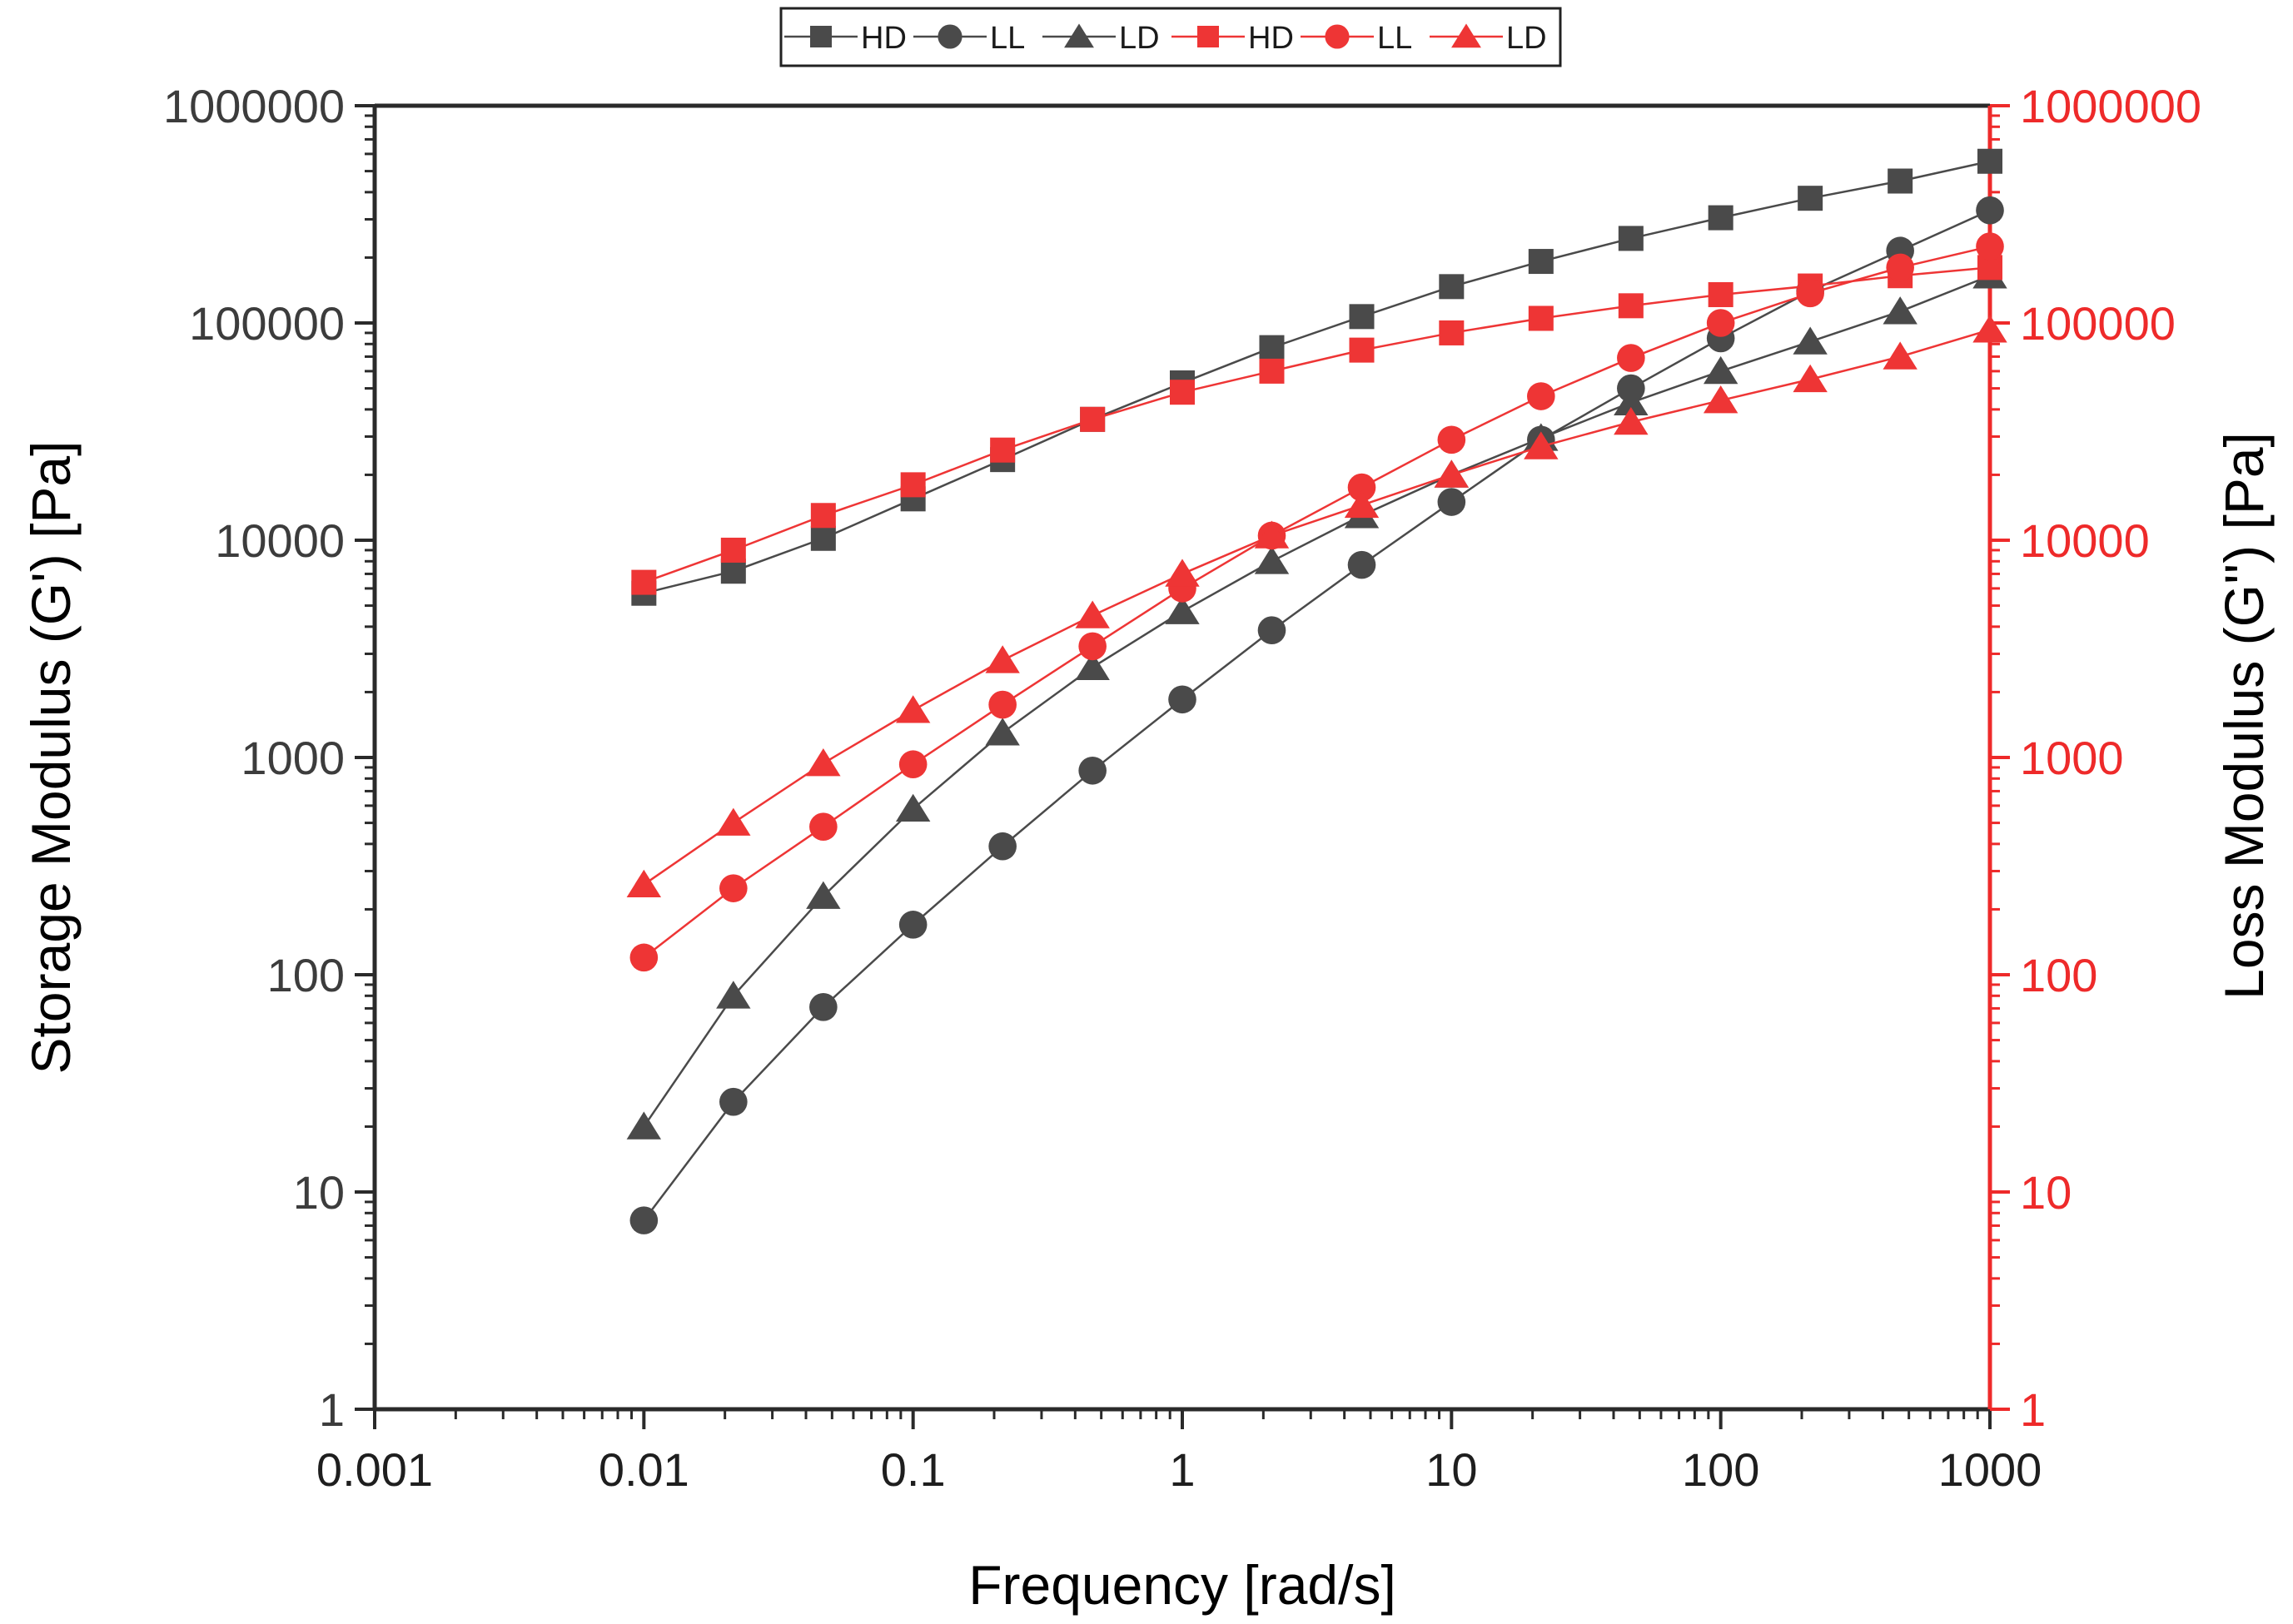  I want to click on y-right-tick-label: 10000, so click(2085, 541).